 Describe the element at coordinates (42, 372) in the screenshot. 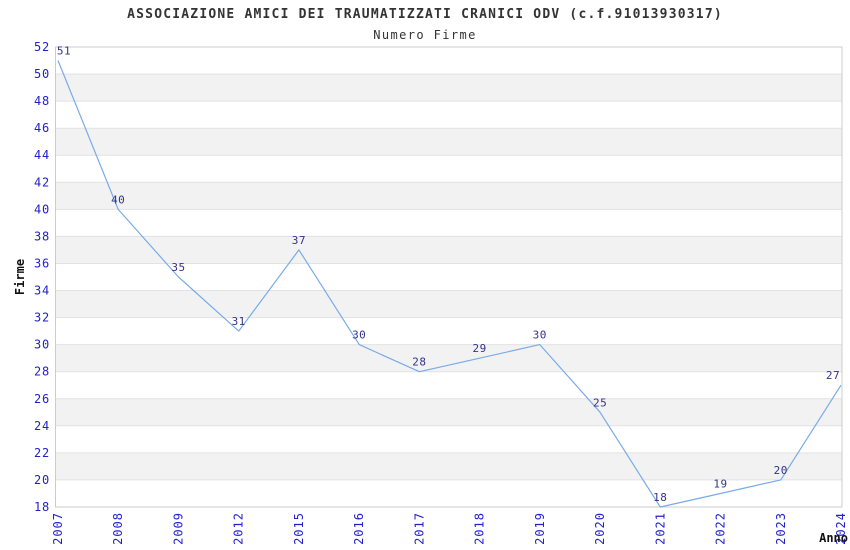

I see `y-tick-label: 28` at that location.